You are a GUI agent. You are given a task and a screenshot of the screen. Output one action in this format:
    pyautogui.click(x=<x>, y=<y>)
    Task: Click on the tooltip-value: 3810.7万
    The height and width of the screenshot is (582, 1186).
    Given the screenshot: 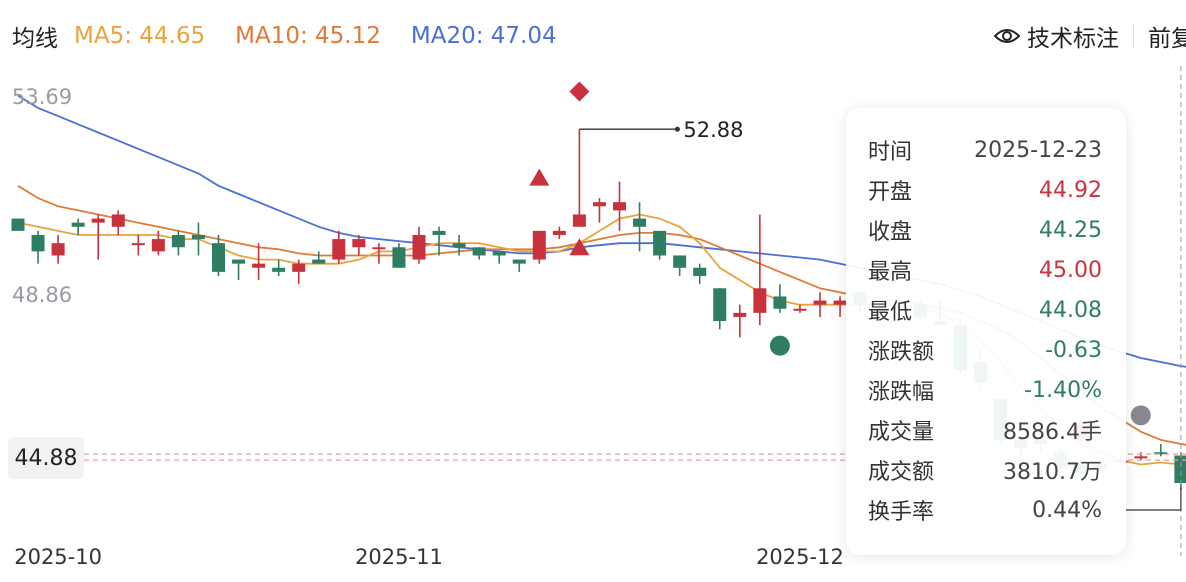 What is the action you would take?
    pyautogui.click(x=1052, y=472)
    